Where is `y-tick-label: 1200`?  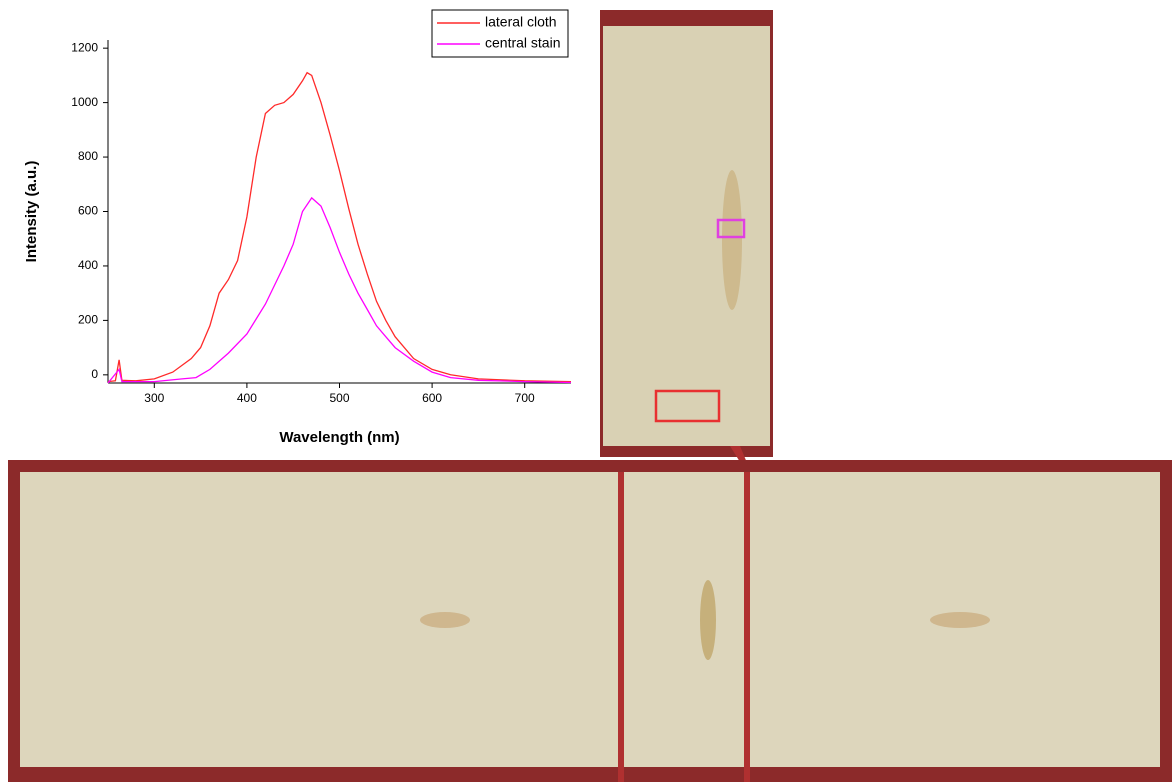 y-tick-label: 1200 is located at coordinates (84, 47).